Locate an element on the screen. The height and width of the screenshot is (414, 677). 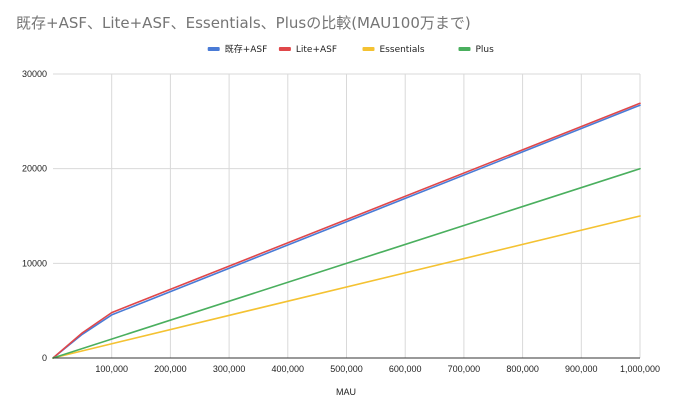
y-tick-label: 30000 is located at coordinates (34, 74).